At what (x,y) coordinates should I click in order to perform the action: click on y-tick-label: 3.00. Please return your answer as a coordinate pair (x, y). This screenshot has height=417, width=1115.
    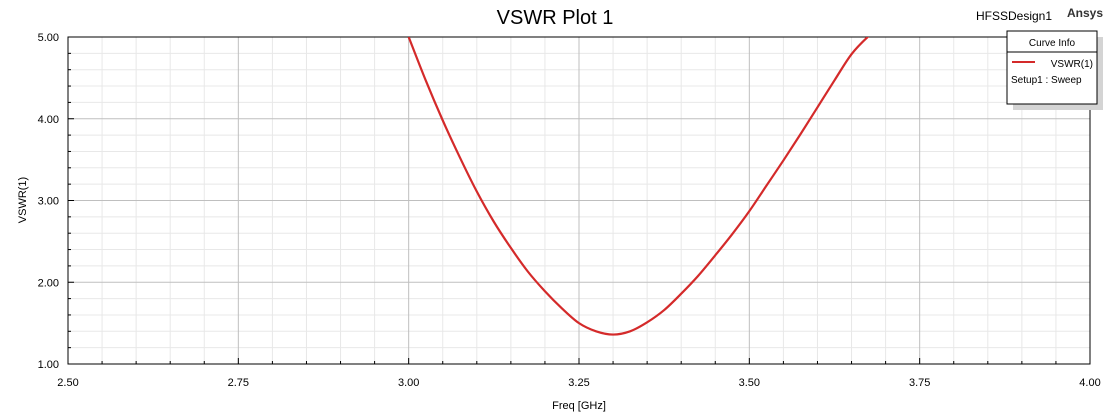
    Looking at the image, I should click on (48, 202).